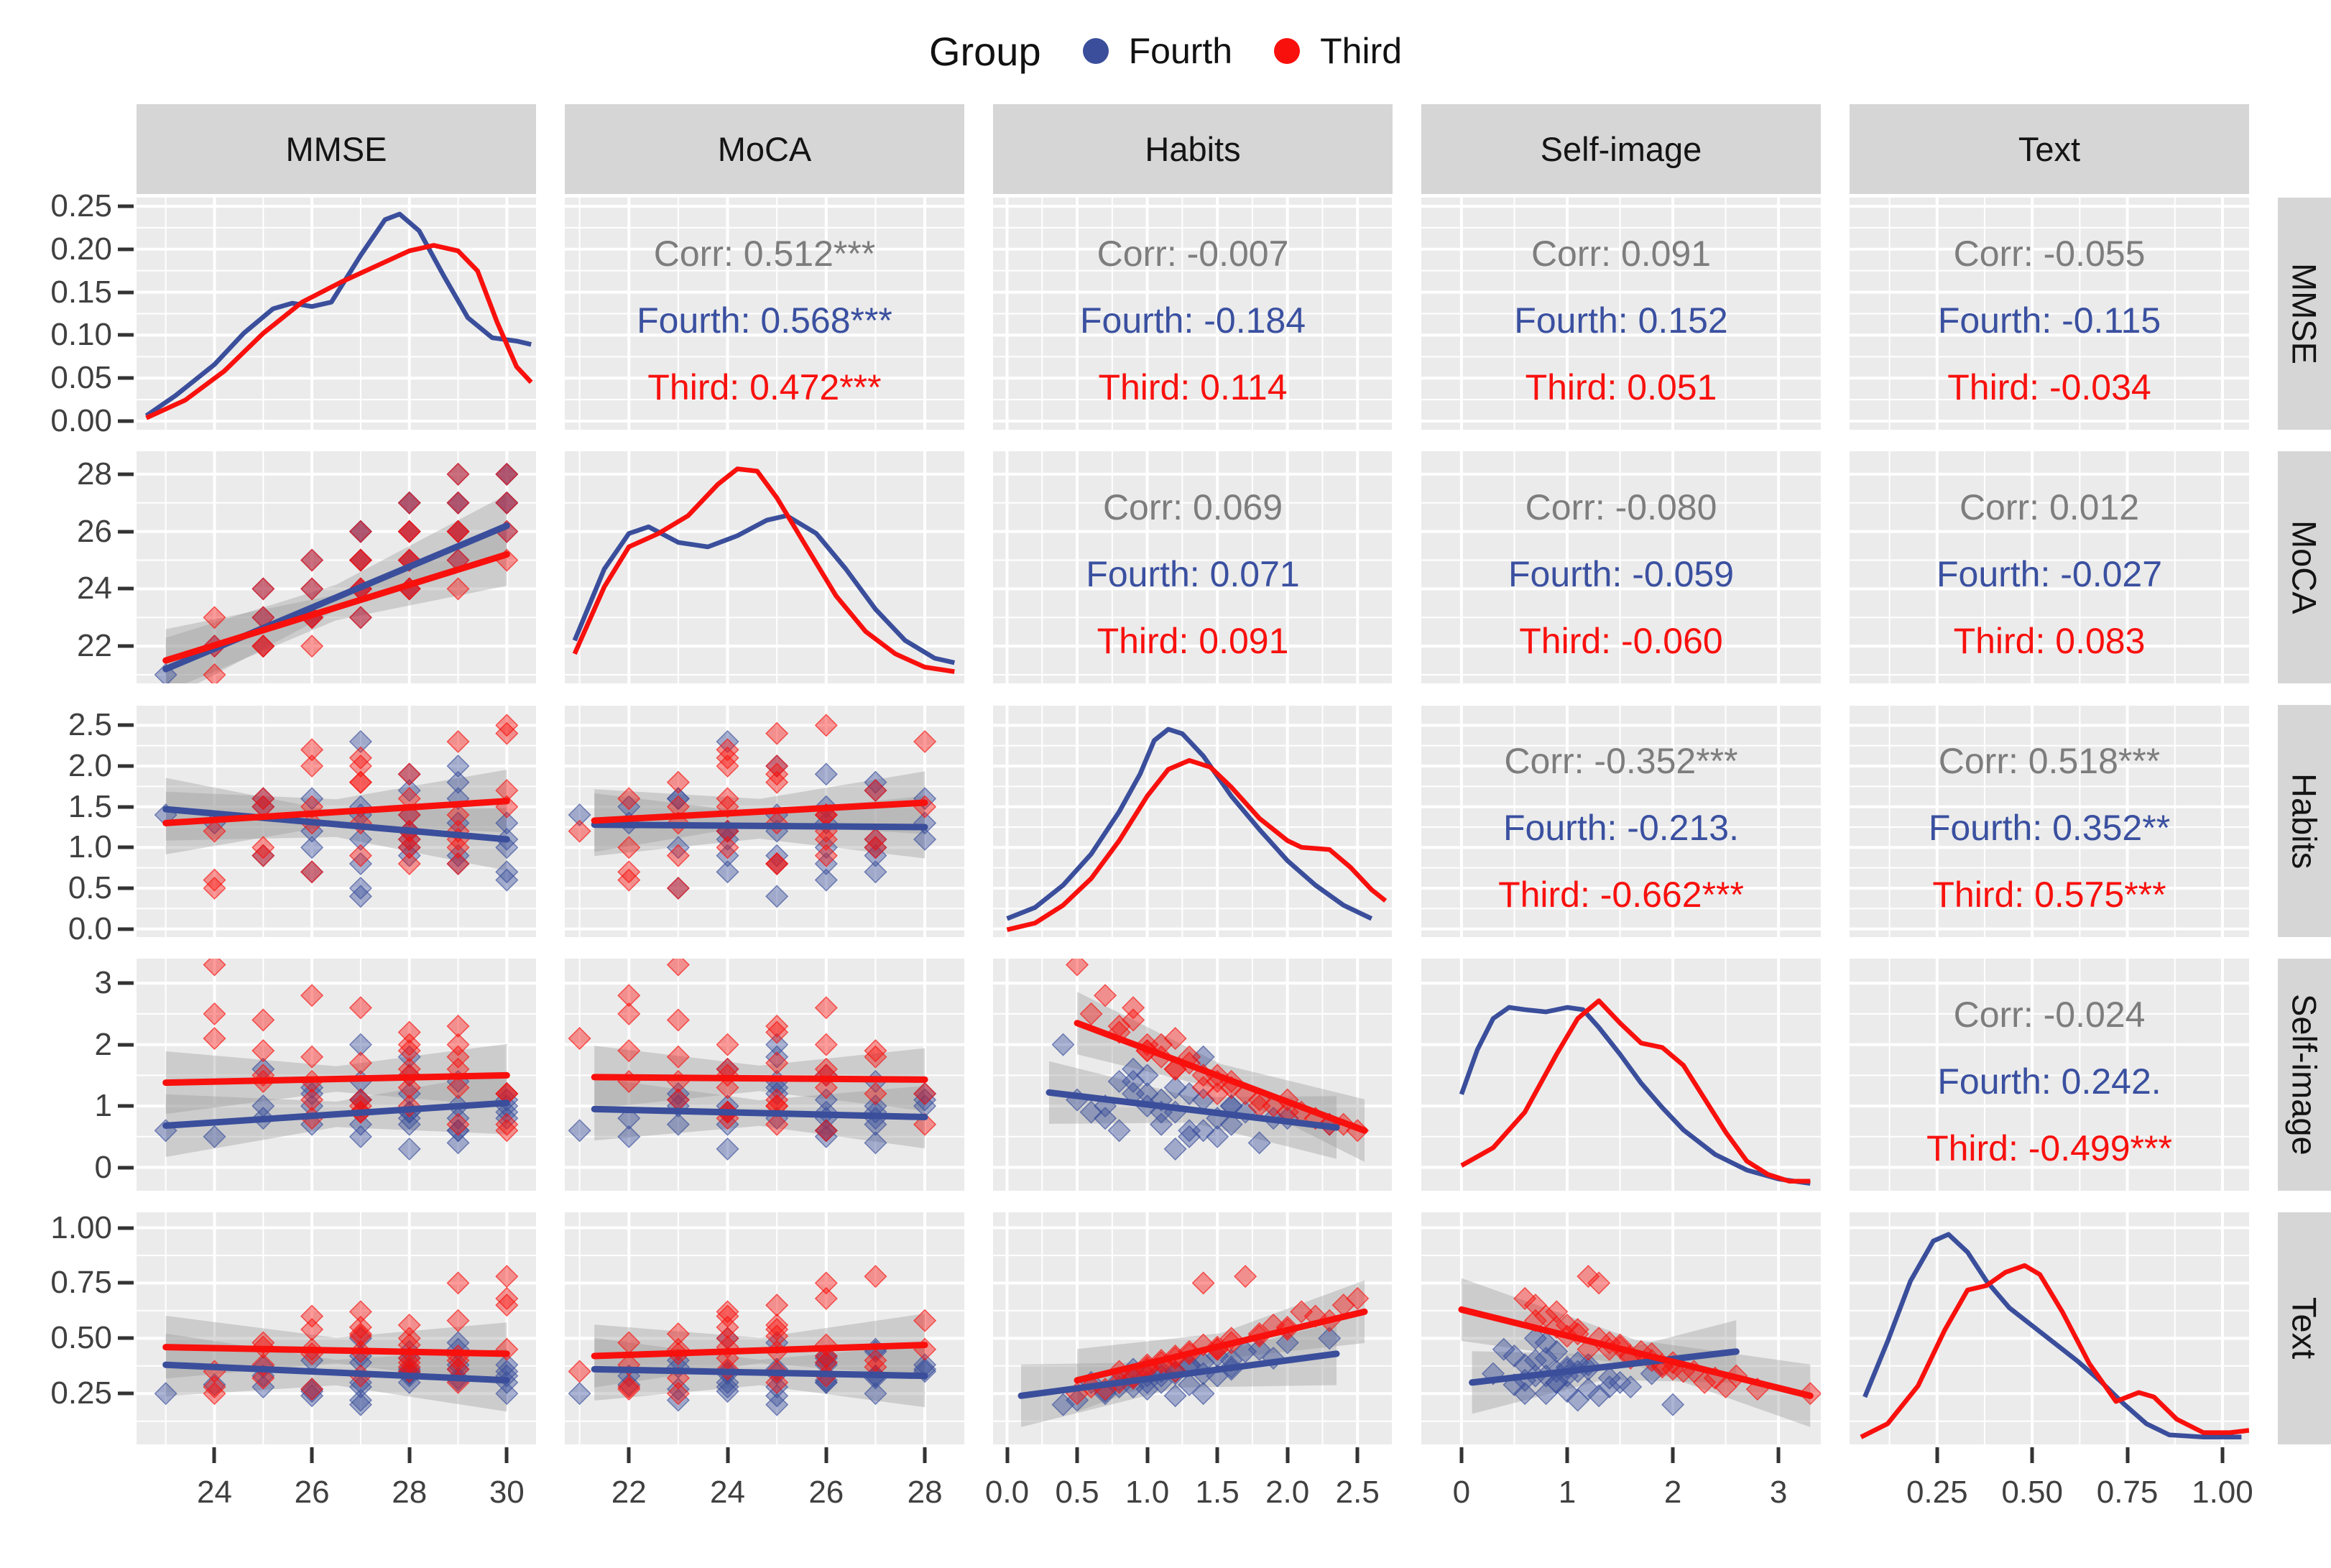 The width and height of the screenshot is (2331, 1568). I want to click on panel-MMSE-vs-Text: Corr: -0.055 Fourth: -0.115 Third: -0.034, so click(2064, 324).